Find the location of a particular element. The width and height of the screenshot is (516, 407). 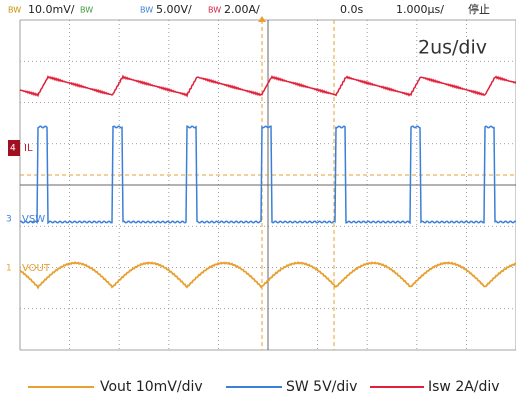

trigger-marker is located at coordinates (262, 19).